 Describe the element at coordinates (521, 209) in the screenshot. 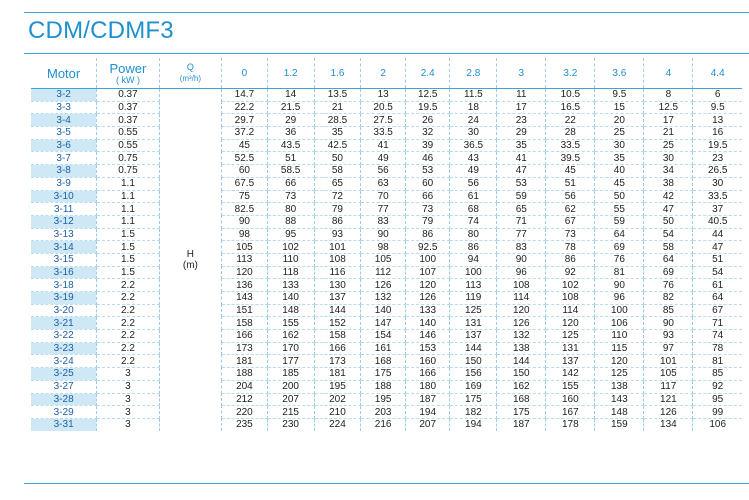

I see `head-value-cell: 65` at that location.